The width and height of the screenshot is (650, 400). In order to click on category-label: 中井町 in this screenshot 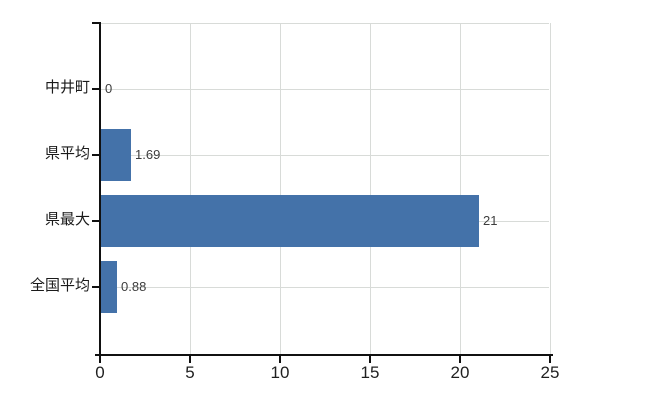, I will do `click(67, 87)`.